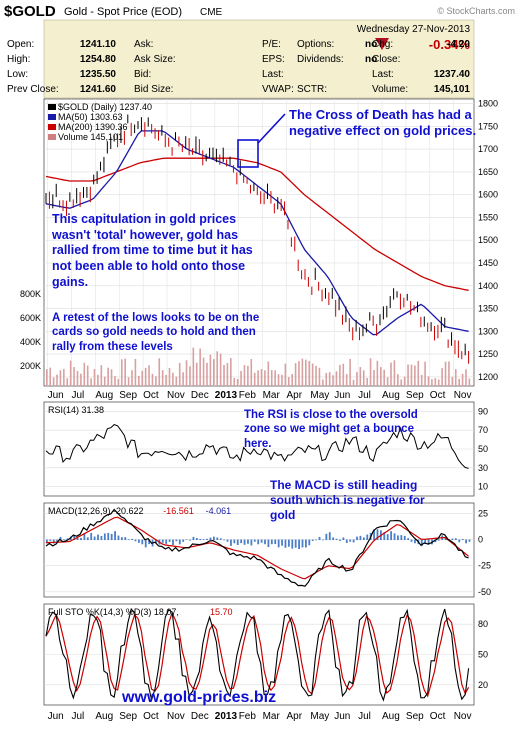 The height and width of the screenshot is (730, 521). Describe the element at coordinates (315, 44) in the screenshot. I see `quote-label: Options:` at that location.